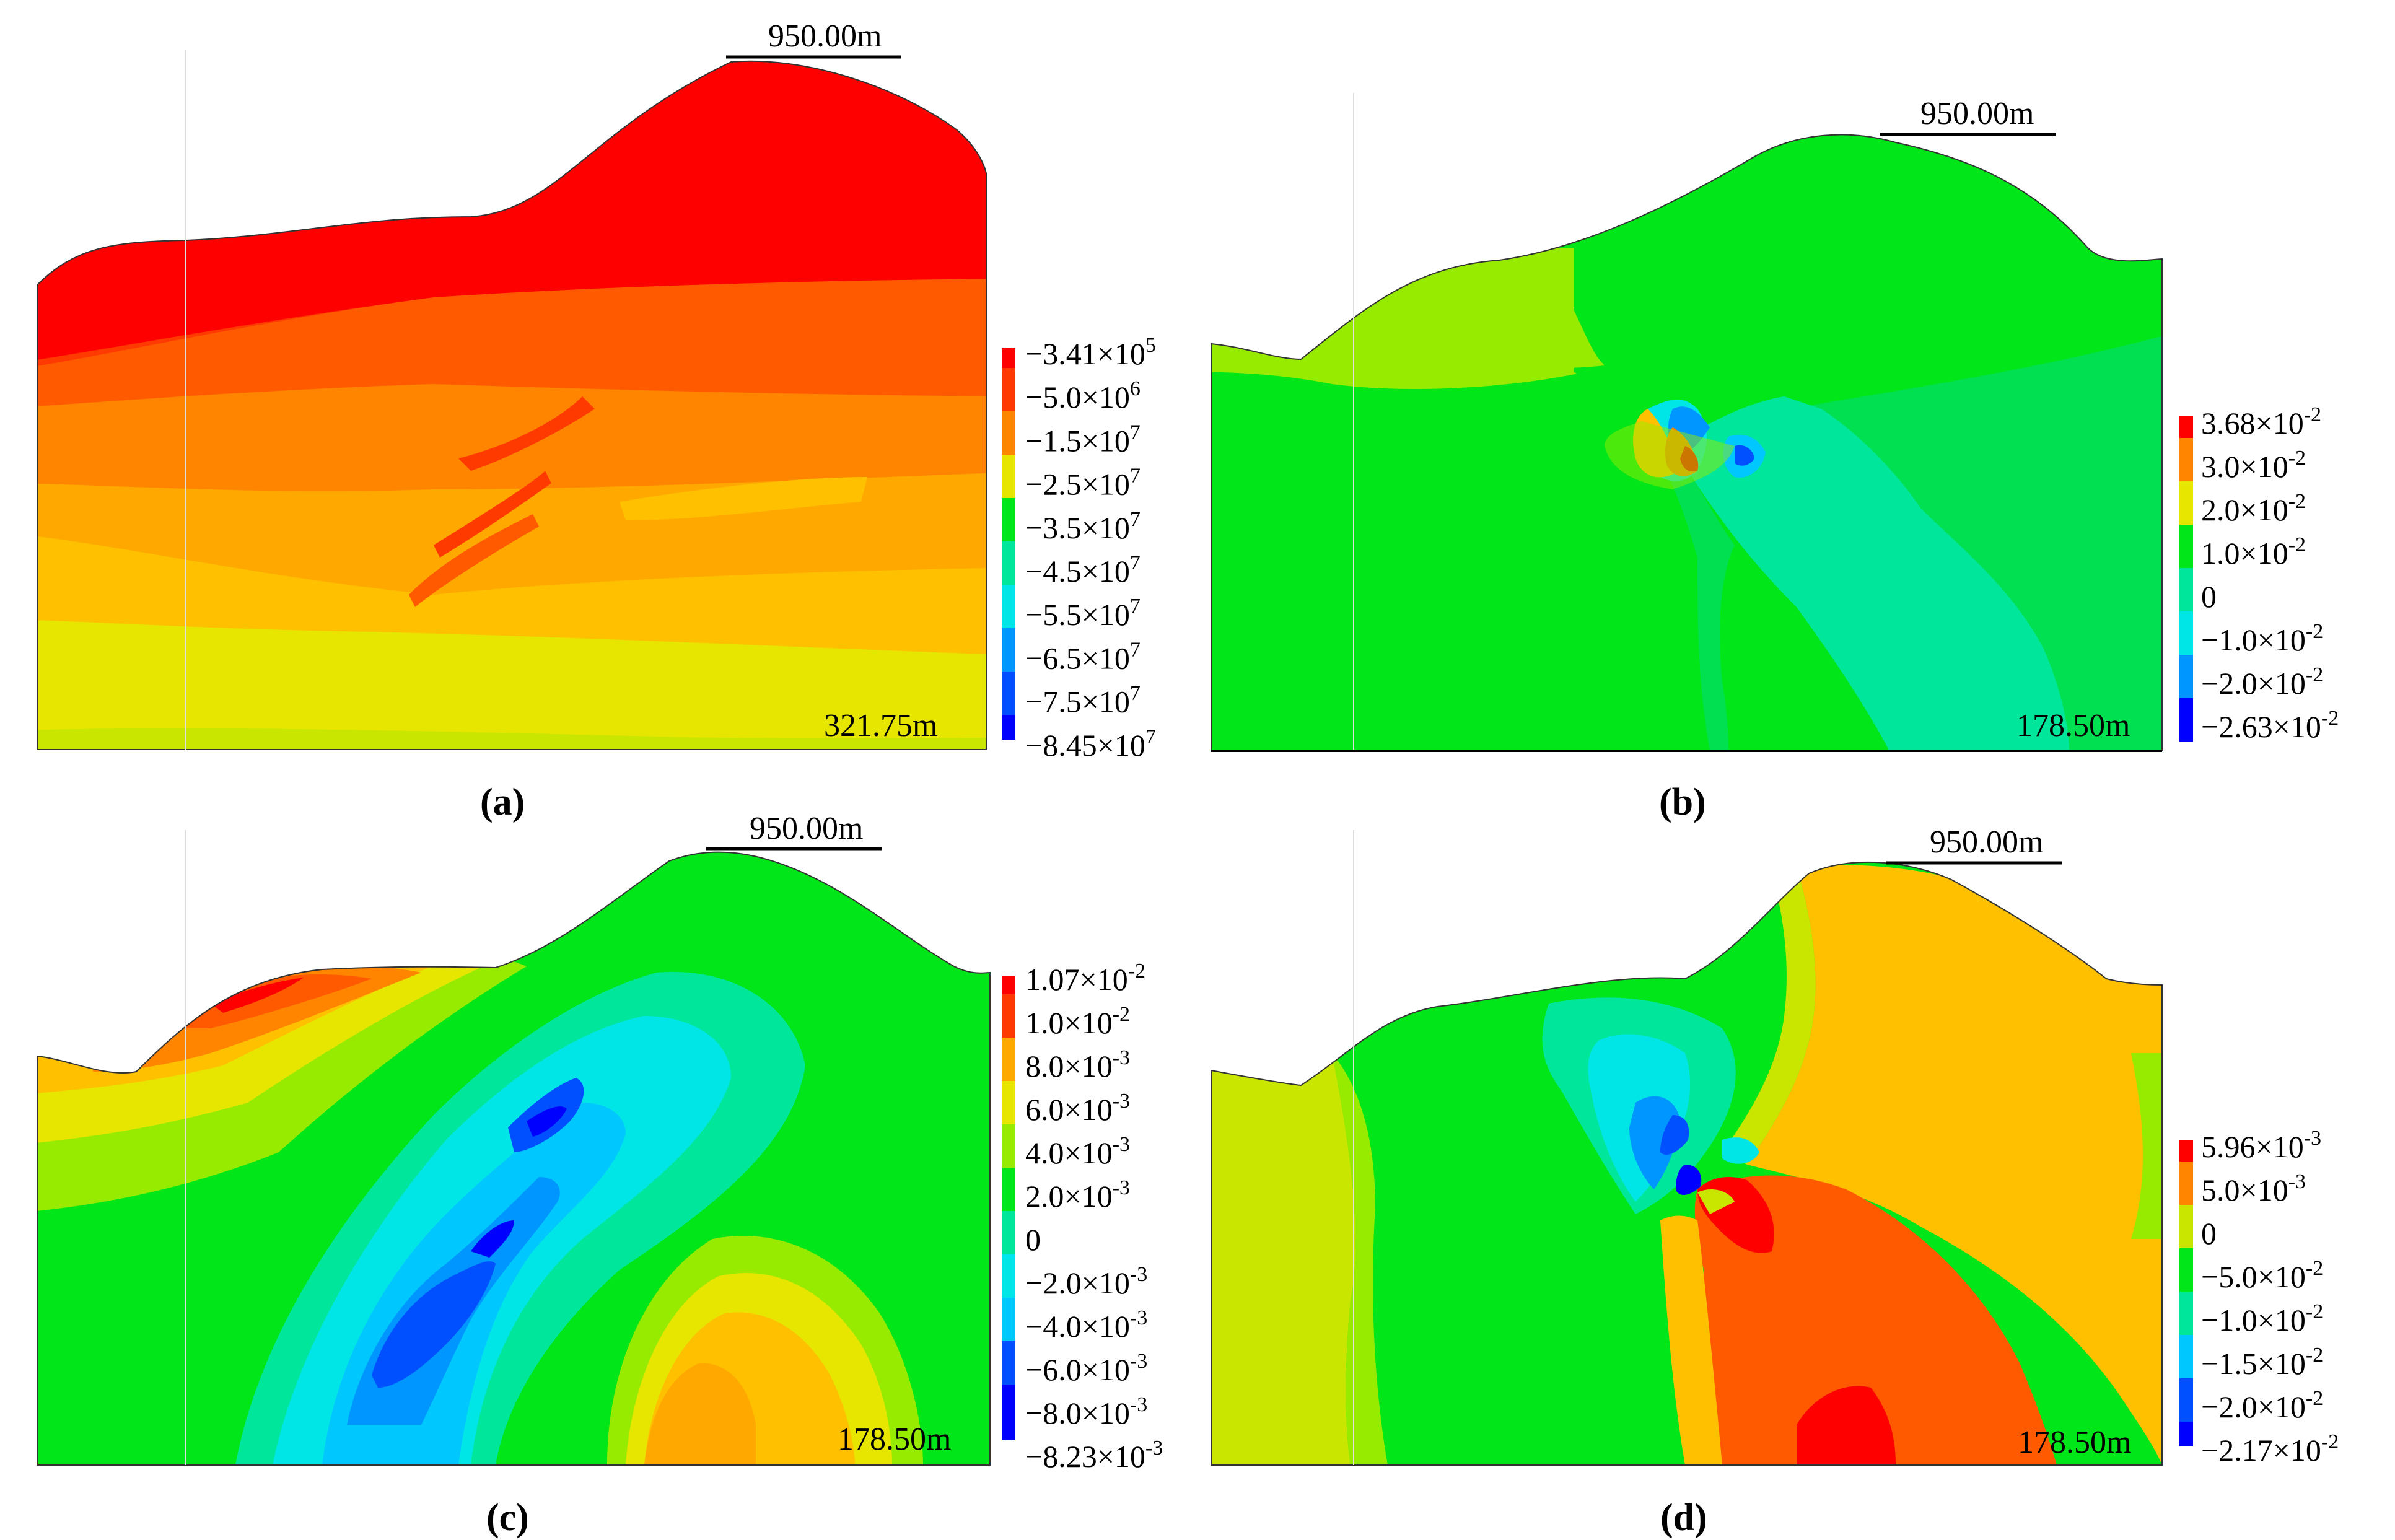  Describe the element at coordinates (2074, 1442) in the screenshot. I see `panel-d-depth: 178.50m` at that location.